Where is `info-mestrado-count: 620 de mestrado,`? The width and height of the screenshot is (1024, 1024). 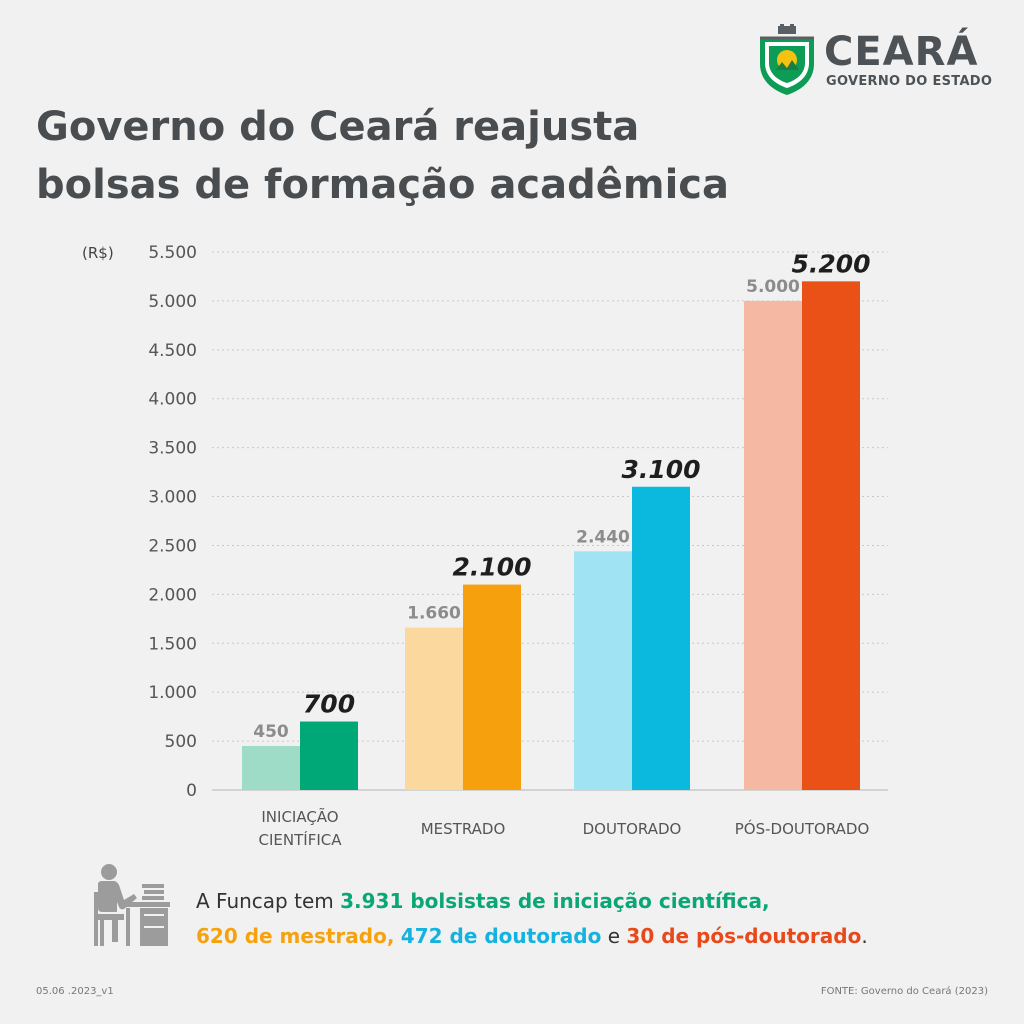
info-mestrado-count: 620 de mestrado, is located at coordinates (295, 936).